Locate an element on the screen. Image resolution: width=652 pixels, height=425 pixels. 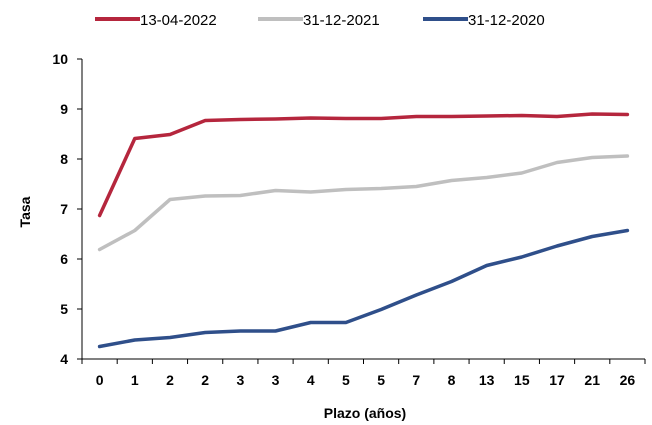
x-tick-label: 7 is located at coordinates (416, 380).